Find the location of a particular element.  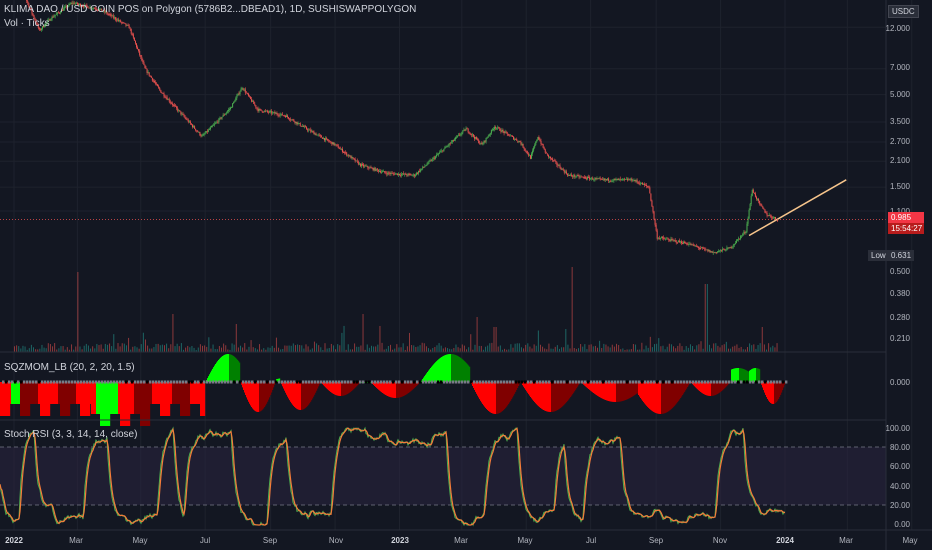

currency-button: USDC is located at coordinates (903, 11).